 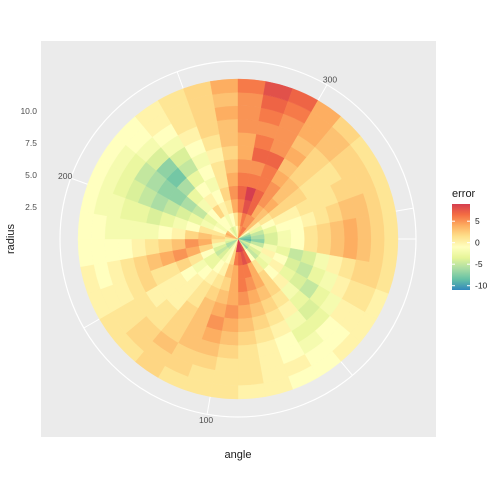 What do you see at coordinates (28, 111) in the screenshot?
I see `radius-tick-label: 10.0` at bounding box center [28, 111].